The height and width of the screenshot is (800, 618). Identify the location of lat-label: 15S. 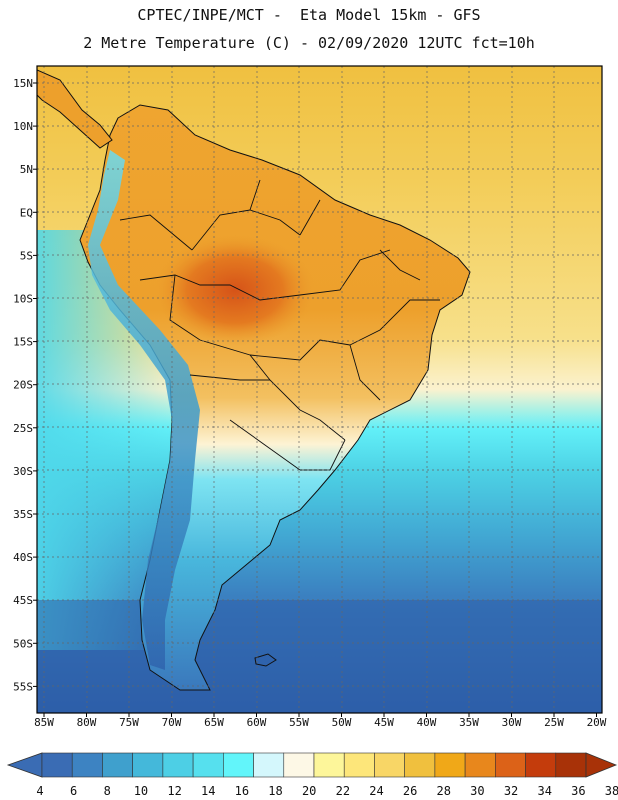
(23, 342).